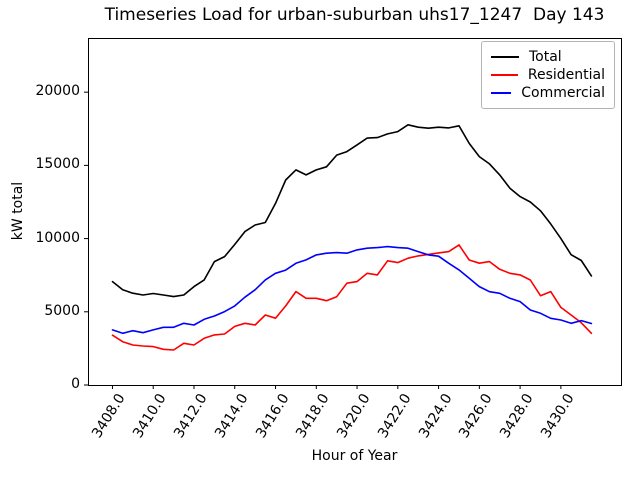 The height and width of the screenshot is (480, 640). What do you see at coordinates (566, 75) in the screenshot?
I see `legend-label-residential: Residential` at bounding box center [566, 75].